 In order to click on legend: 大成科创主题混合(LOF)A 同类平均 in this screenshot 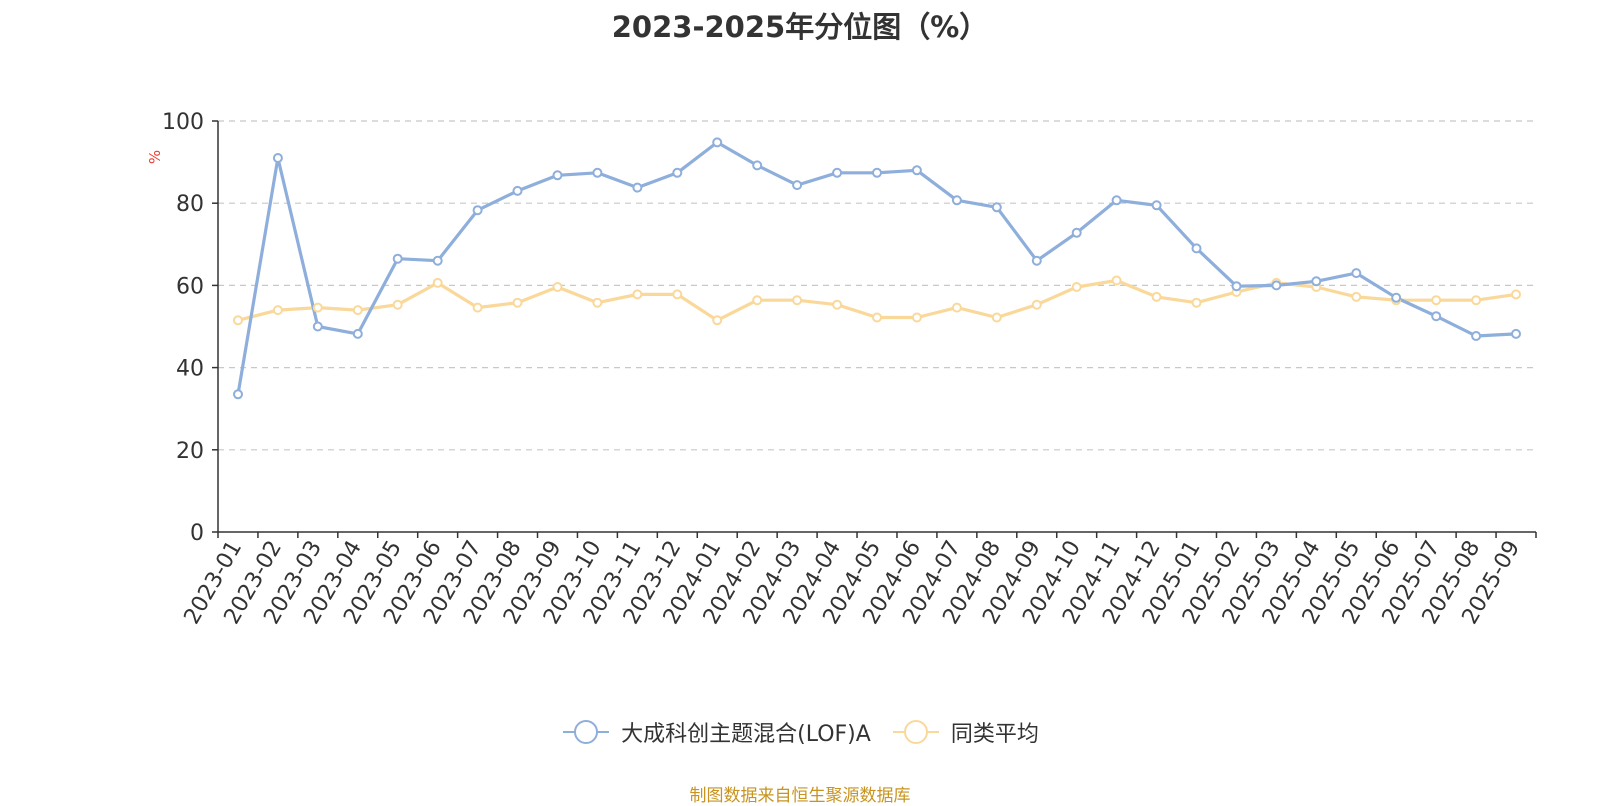, I will do `click(800, 732)`.